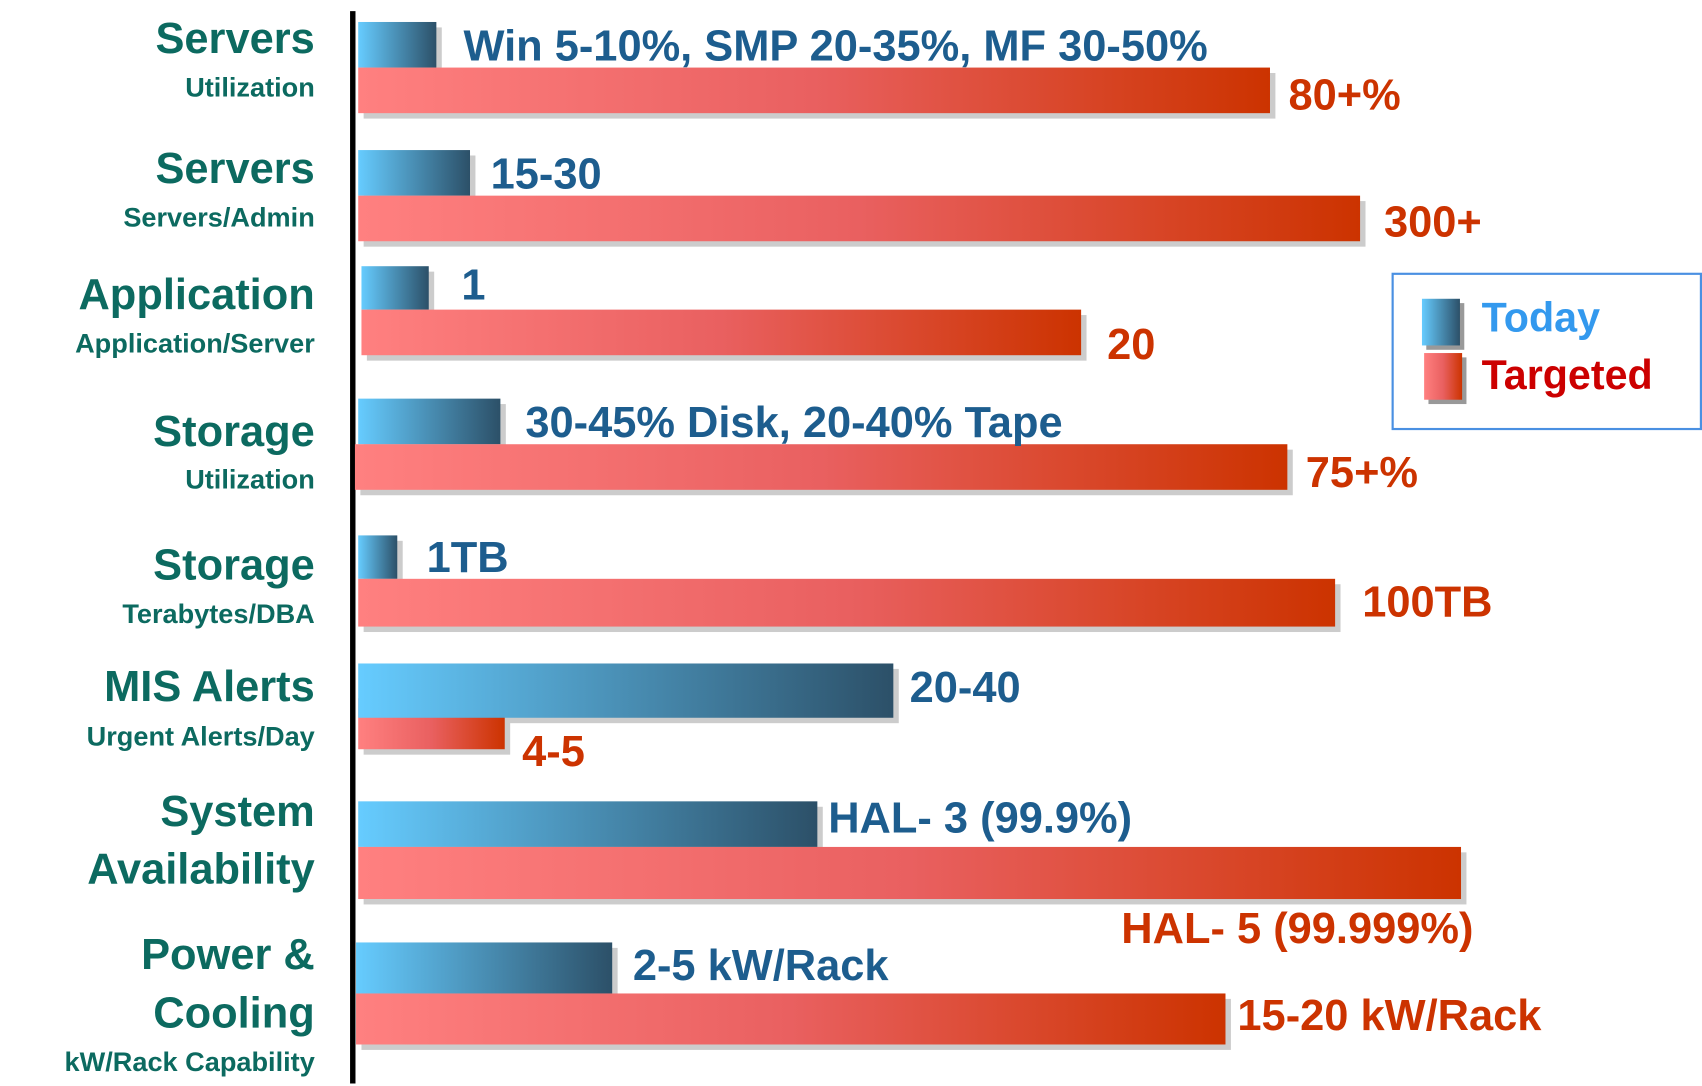 This screenshot has height=1086, width=1702. I want to click on targeted-label: 75+%, so click(1362, 473).